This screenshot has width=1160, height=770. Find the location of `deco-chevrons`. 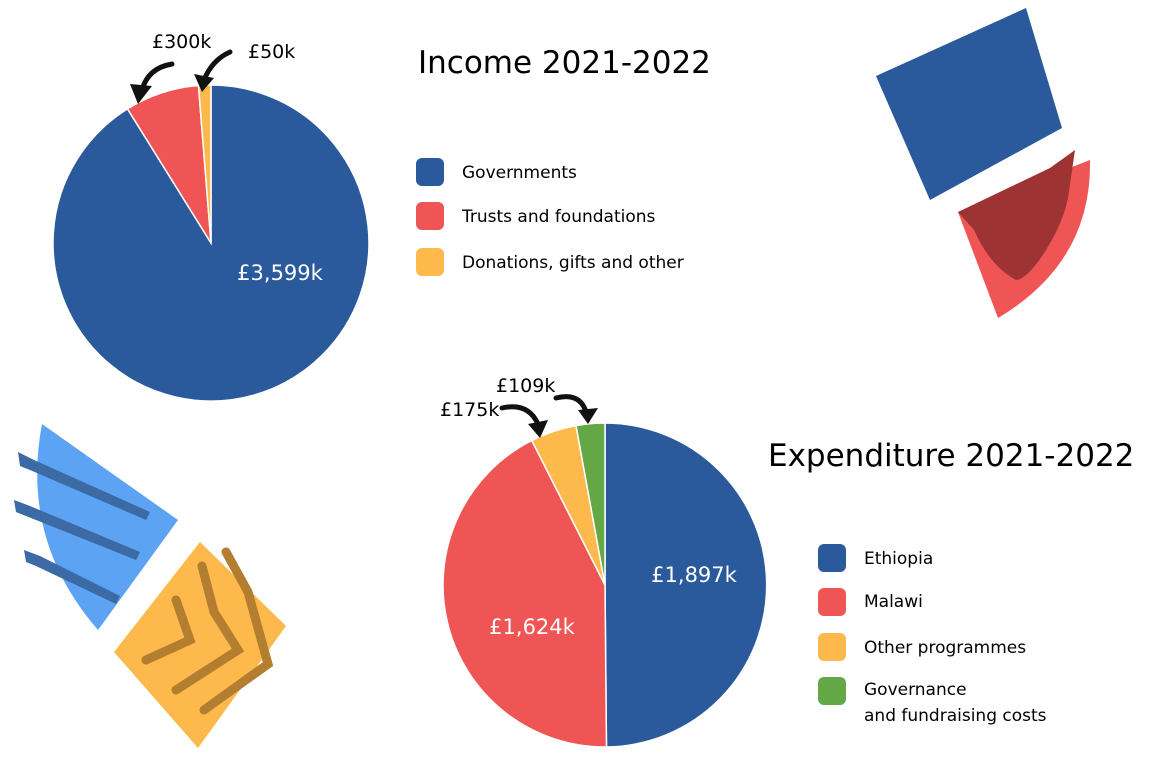

deco-chevrons is located at coordinates (207, 631).